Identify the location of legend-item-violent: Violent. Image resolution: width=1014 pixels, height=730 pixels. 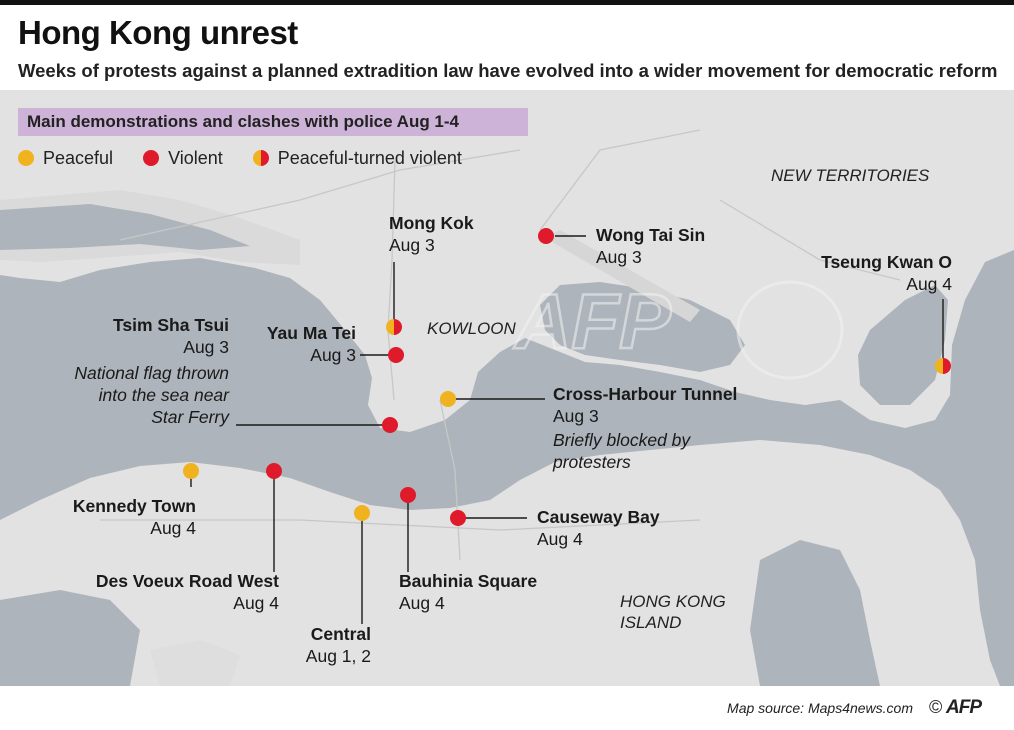
(183, 158).